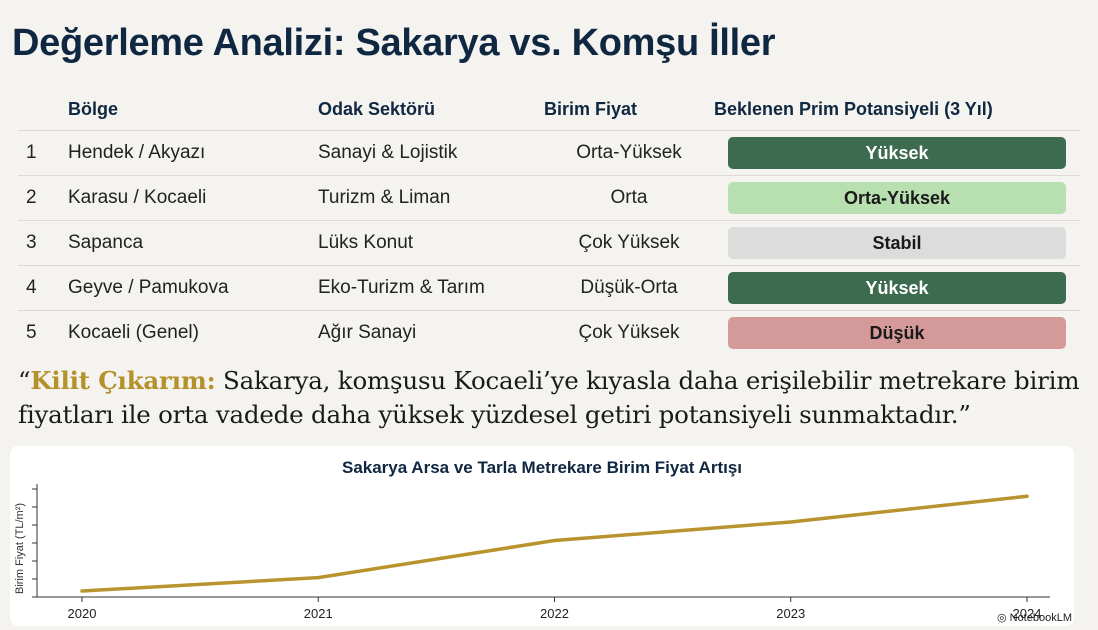 The width and height of the screenshot is (1098, 630). I want to click on row-region: Sapanca, so click(193, 243).